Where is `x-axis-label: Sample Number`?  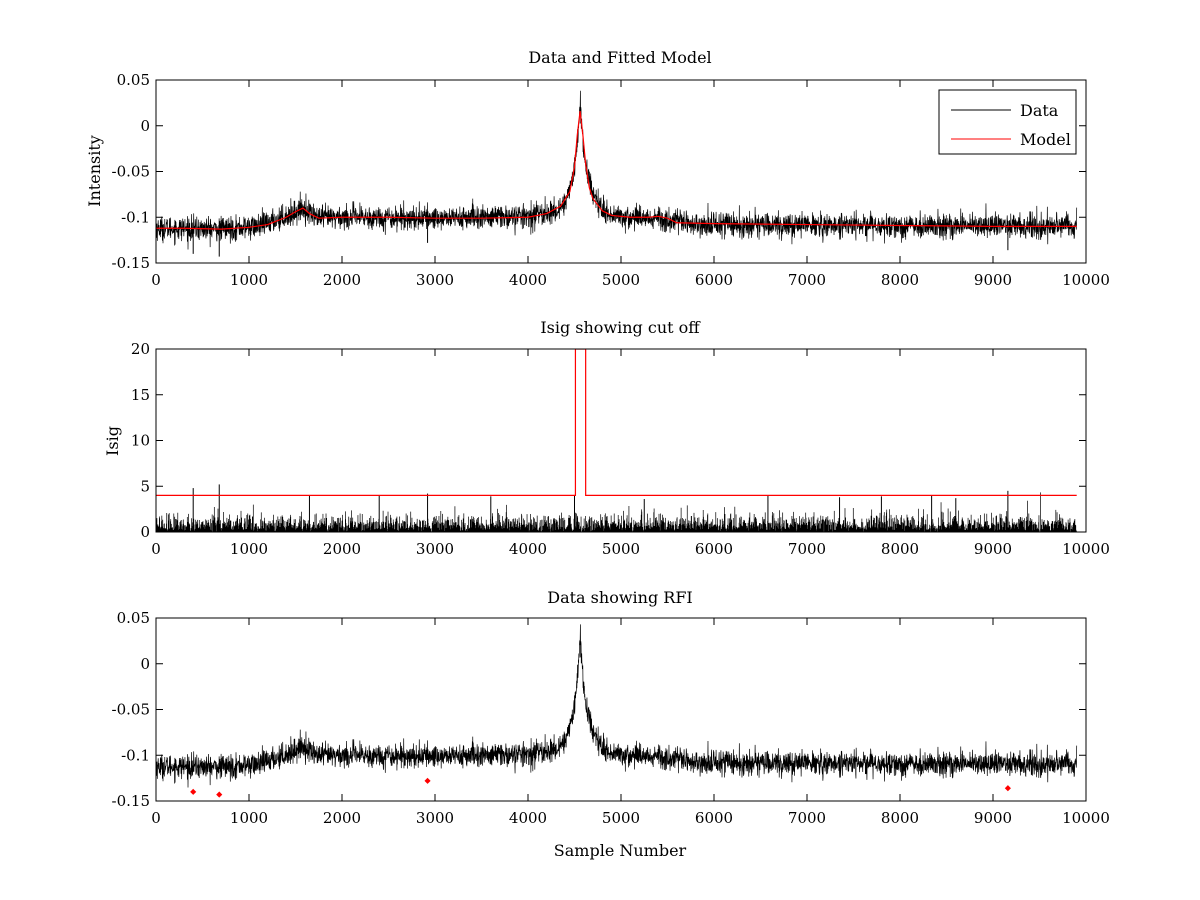 x-axis-label: Sample Number is located at coordinates (620, 850).